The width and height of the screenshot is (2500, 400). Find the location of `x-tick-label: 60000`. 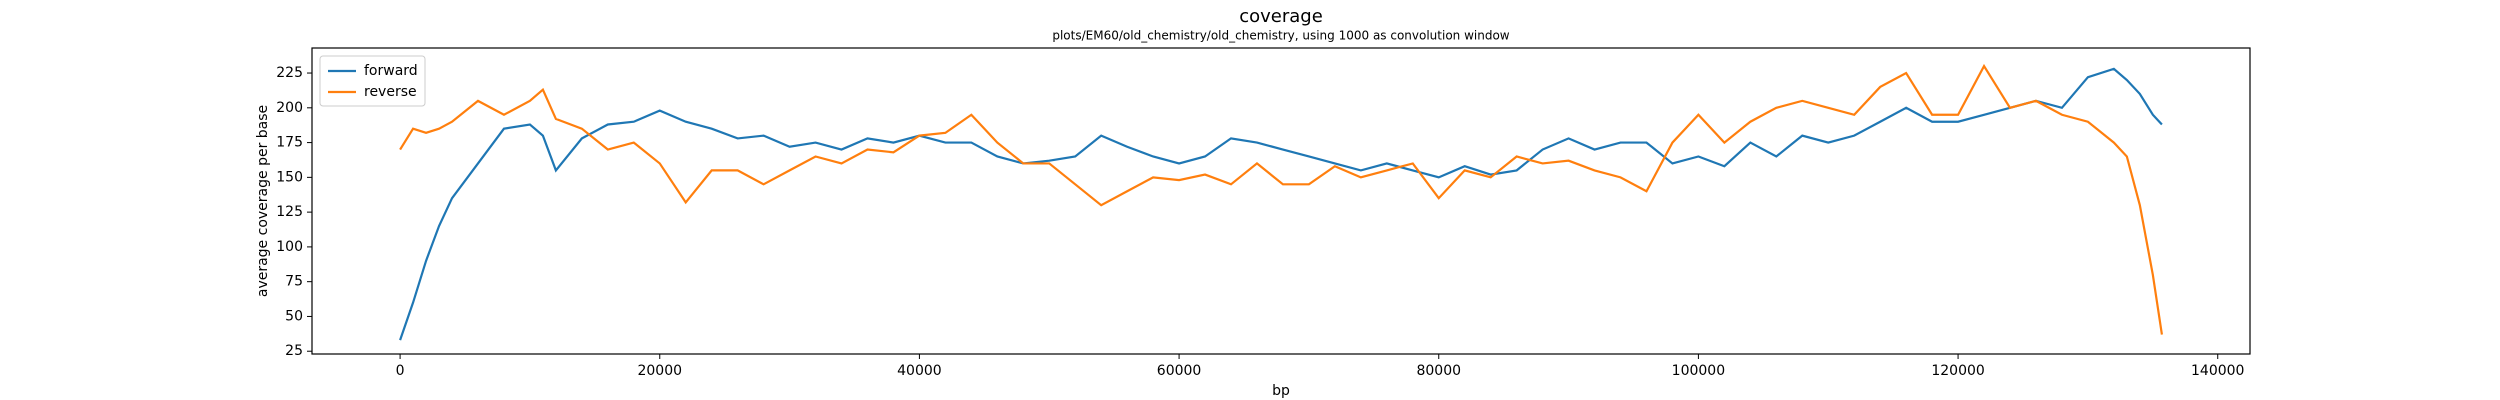

x-tick-label: 60000 is located at coordinates (1179, 371).